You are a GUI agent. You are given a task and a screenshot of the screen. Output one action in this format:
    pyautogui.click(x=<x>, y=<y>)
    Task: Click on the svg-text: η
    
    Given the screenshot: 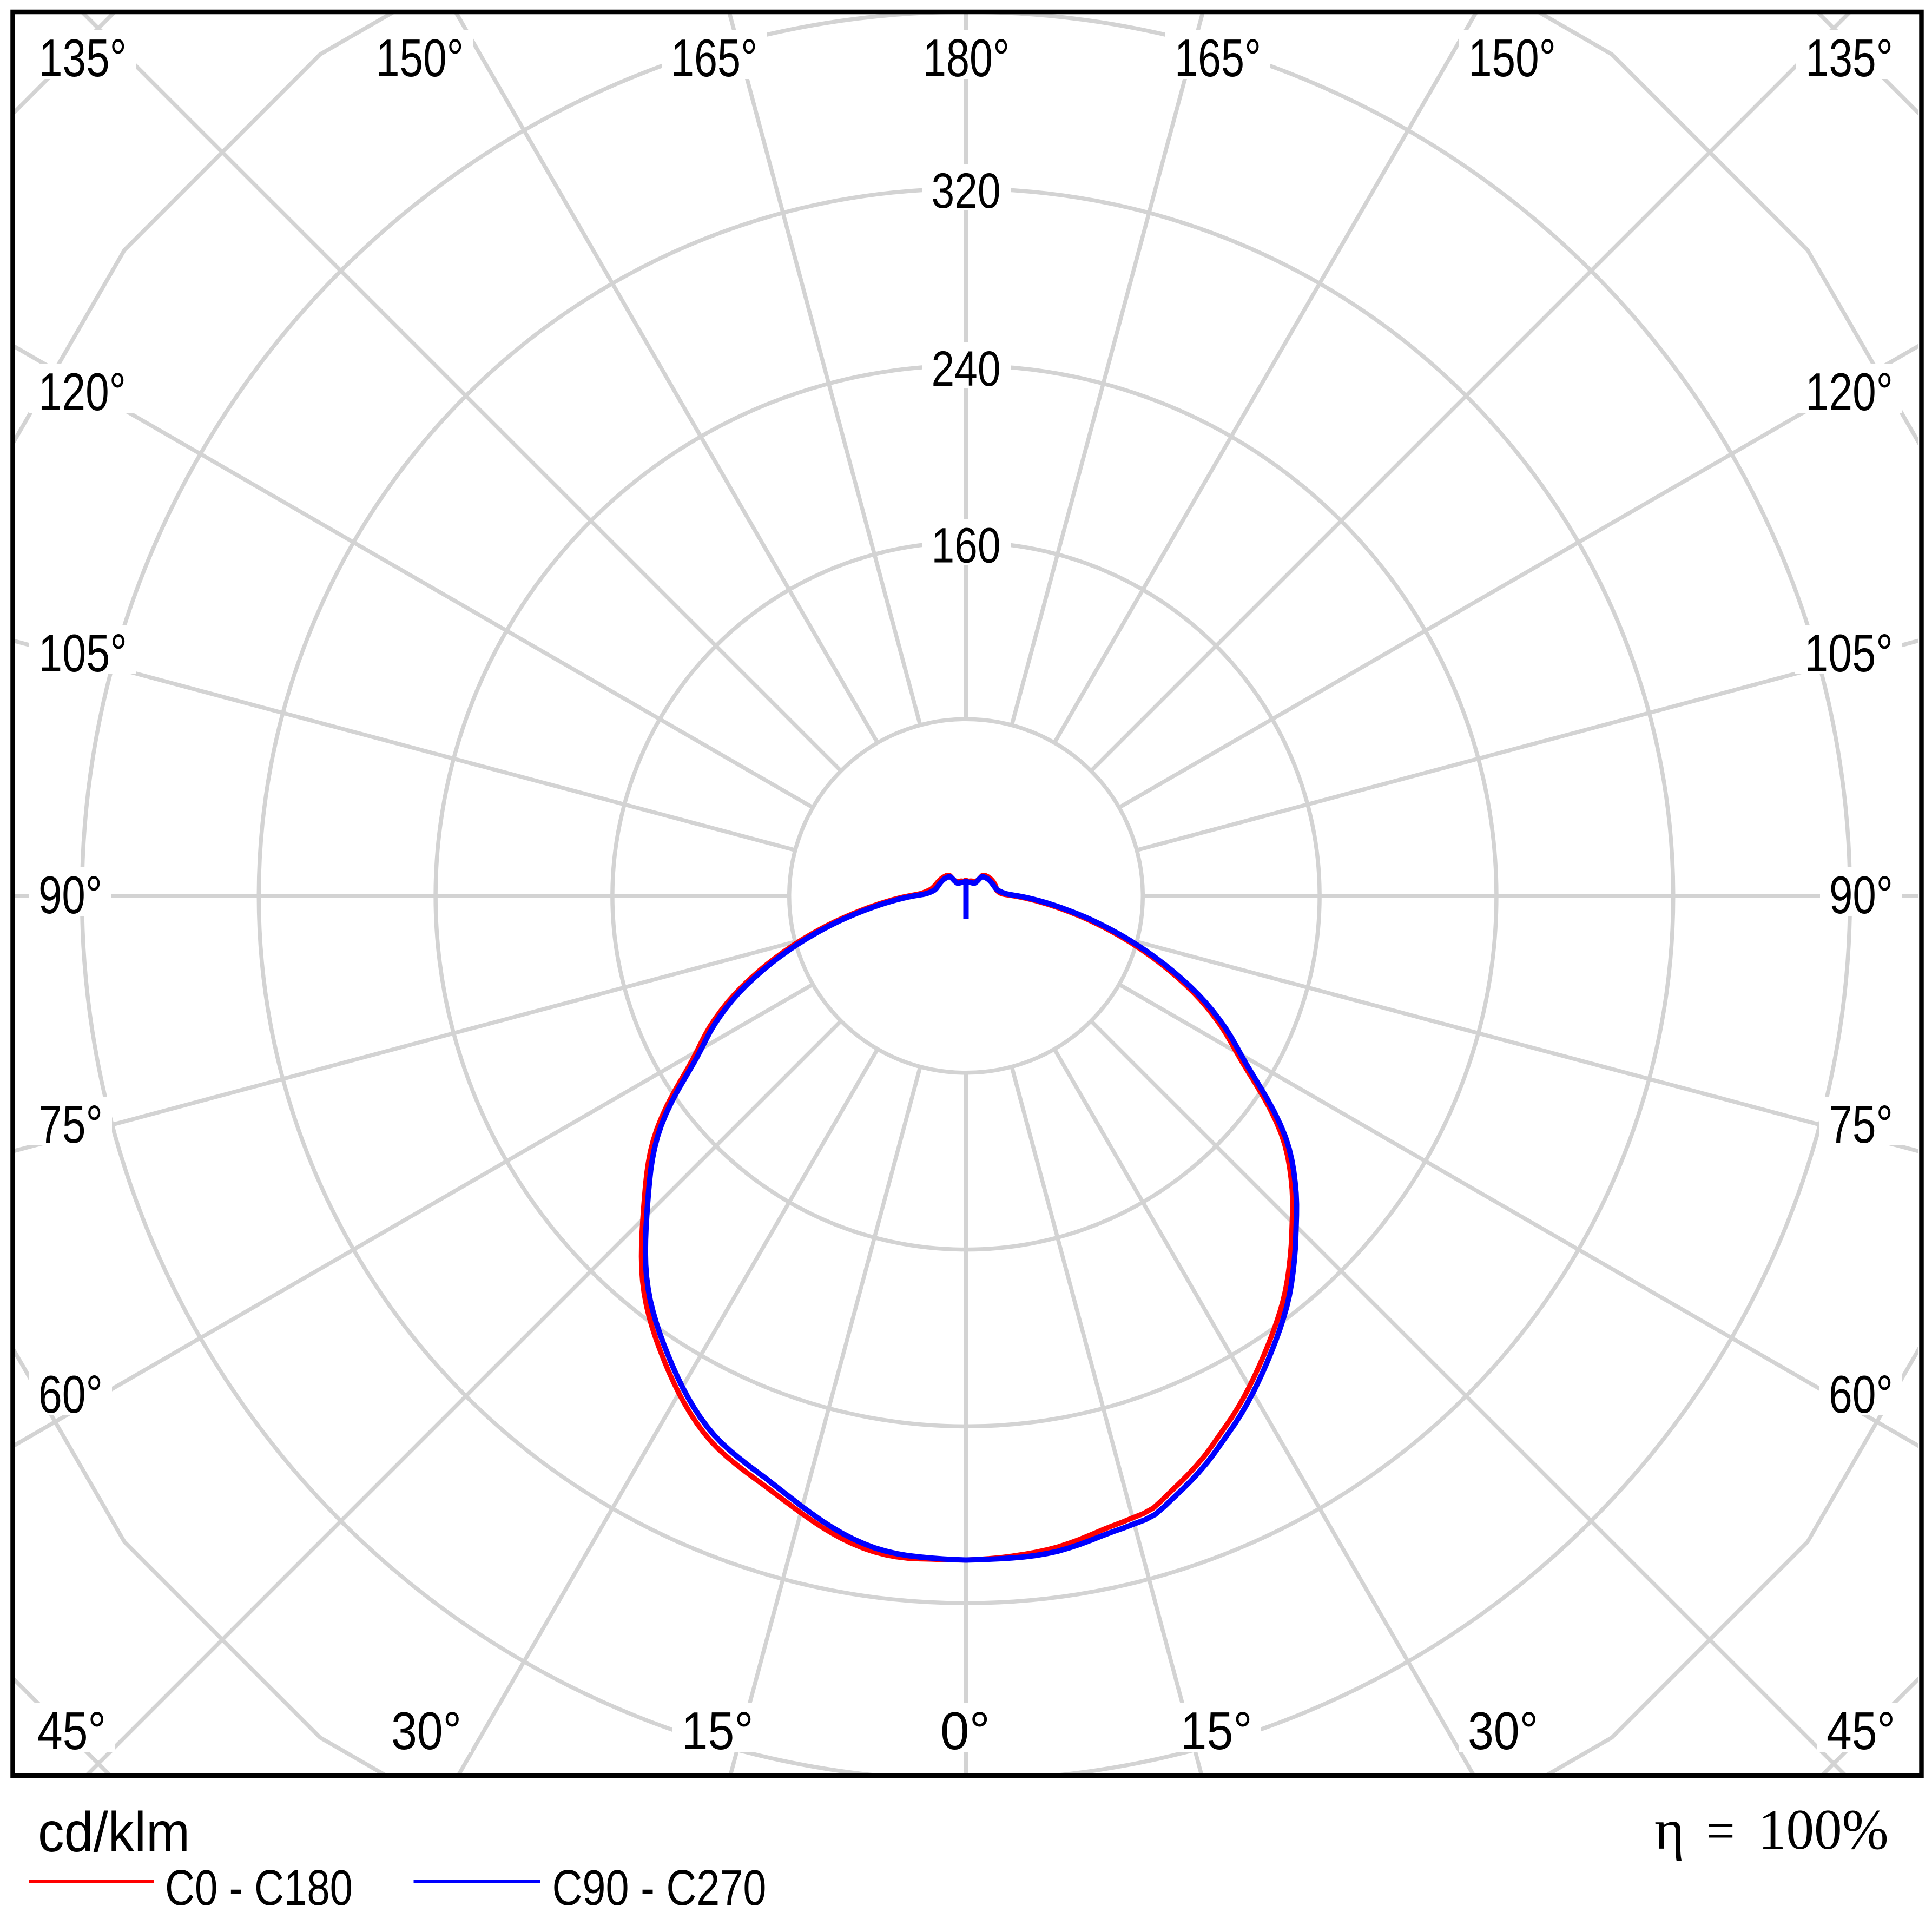 What is the action you would take?
    pyautogui.click(x=1669, y=1829)
    